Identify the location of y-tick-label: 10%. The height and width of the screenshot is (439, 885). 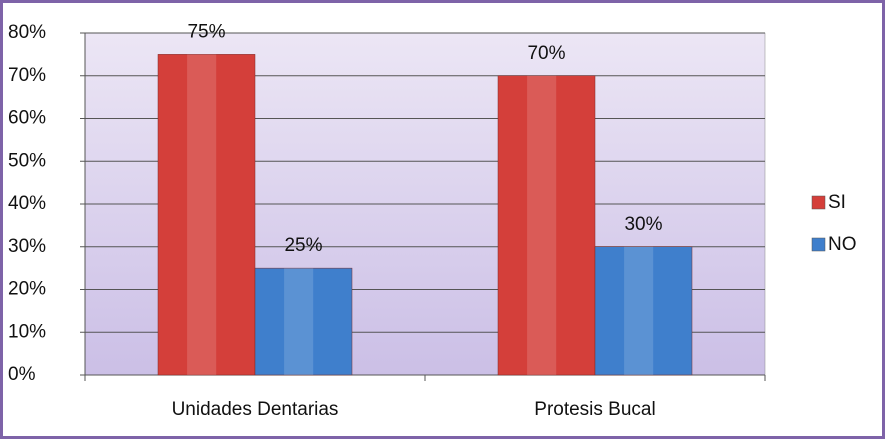
(27, 331).